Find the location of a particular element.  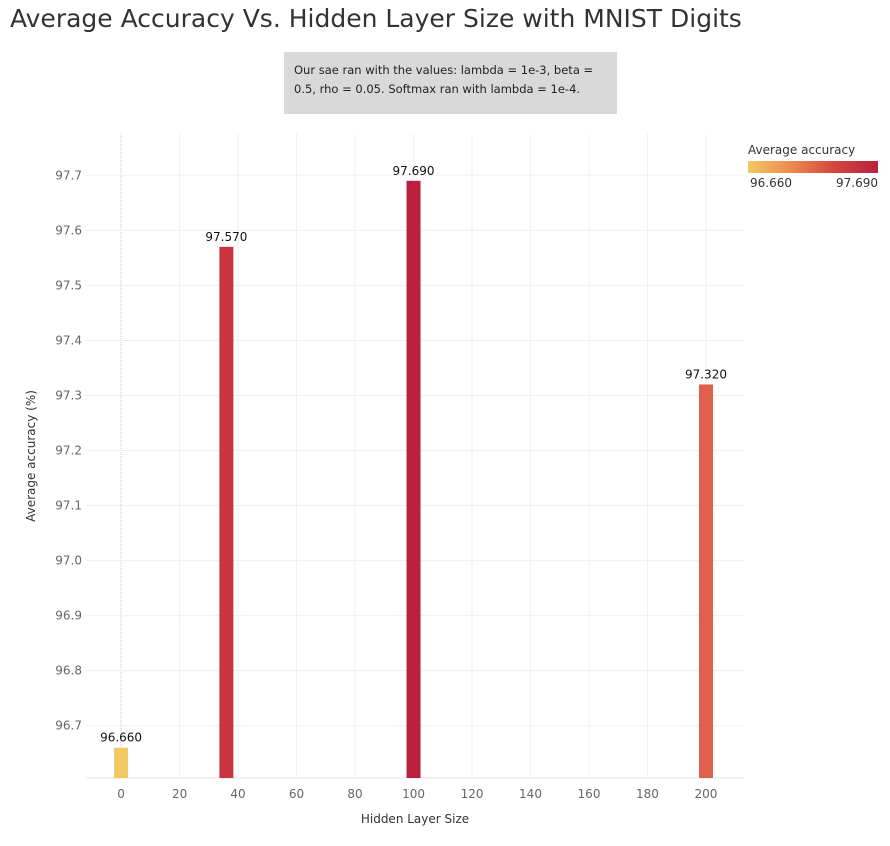

y-tick-label: 97.3 is located at coordinates (68, 395).